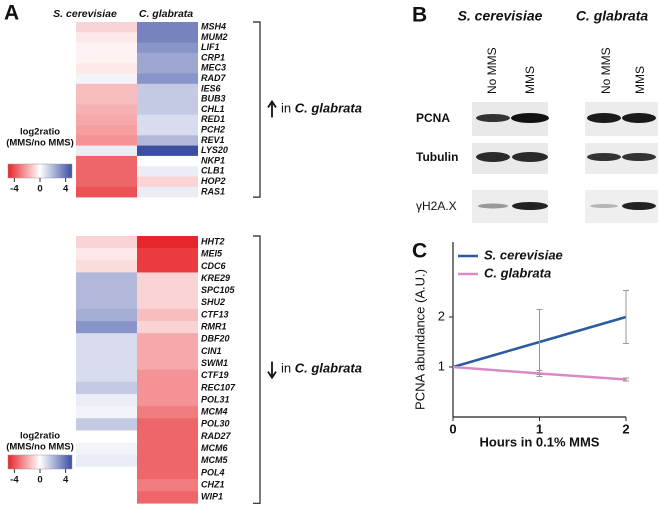  I want to click on gene-label: CRP1, so click(213, 57).